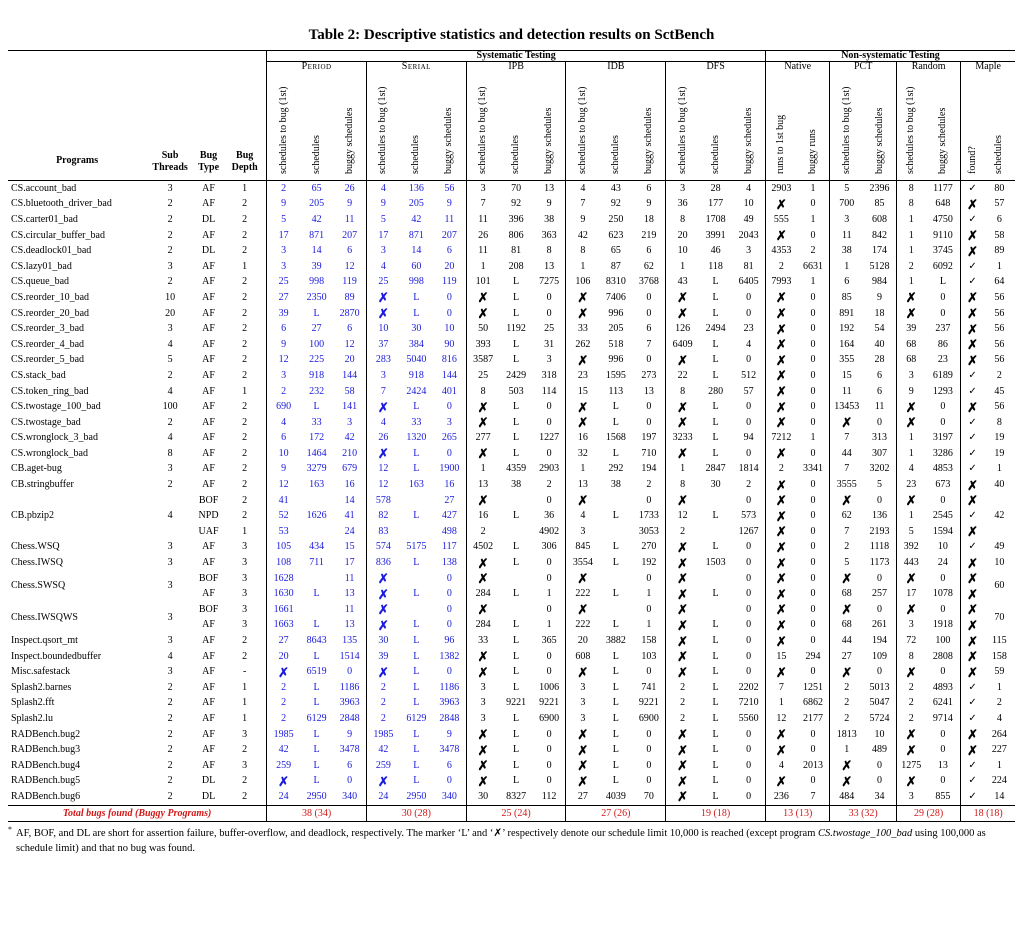 This screenshot has width=1023, height=934. What do you see at coordinates (549, 687) in the screenshot?
I see `table-cell: 1006` at bounding box center [549, 687].